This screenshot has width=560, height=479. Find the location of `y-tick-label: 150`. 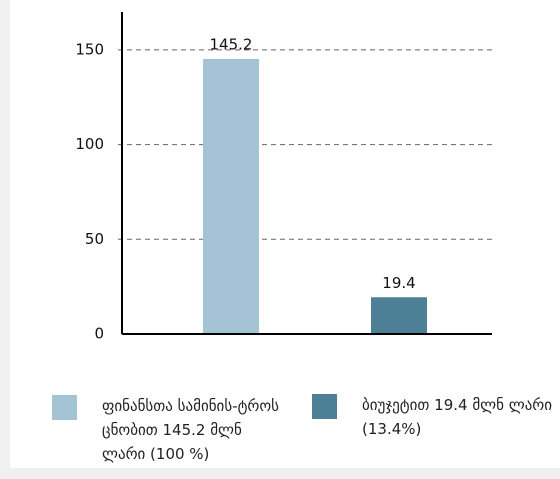

y-tick-label: 150 is located at coordinates (89, 49).